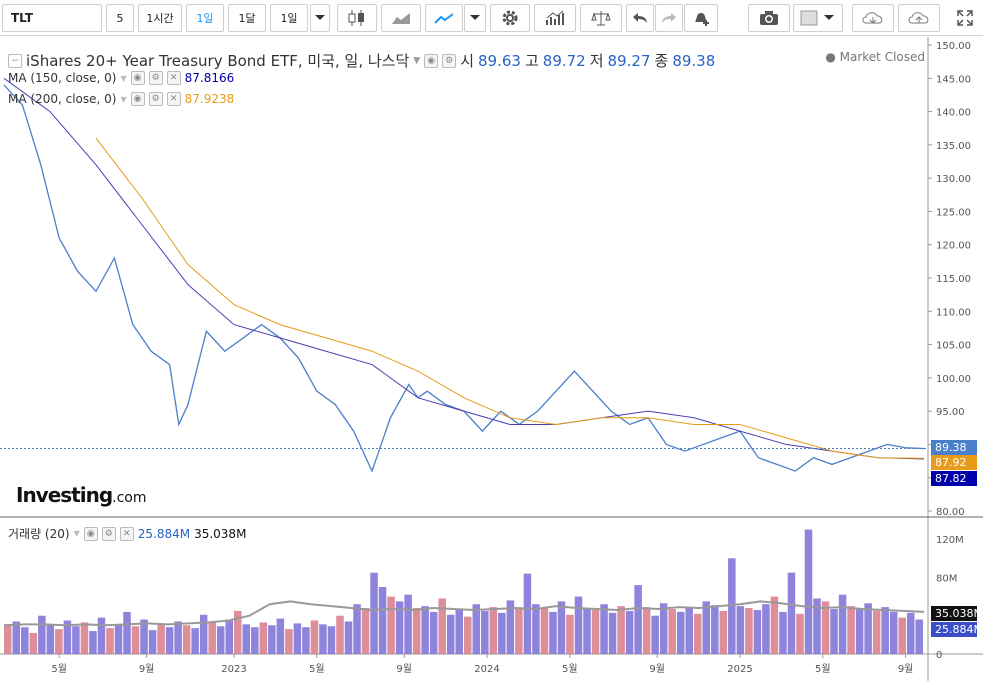 The width and height of the screenshot is (983, 681). What do you see at coordinates (52, 18) in the screenshot?
I see `symbol-input: TLT` at bounding box center [52, 18].